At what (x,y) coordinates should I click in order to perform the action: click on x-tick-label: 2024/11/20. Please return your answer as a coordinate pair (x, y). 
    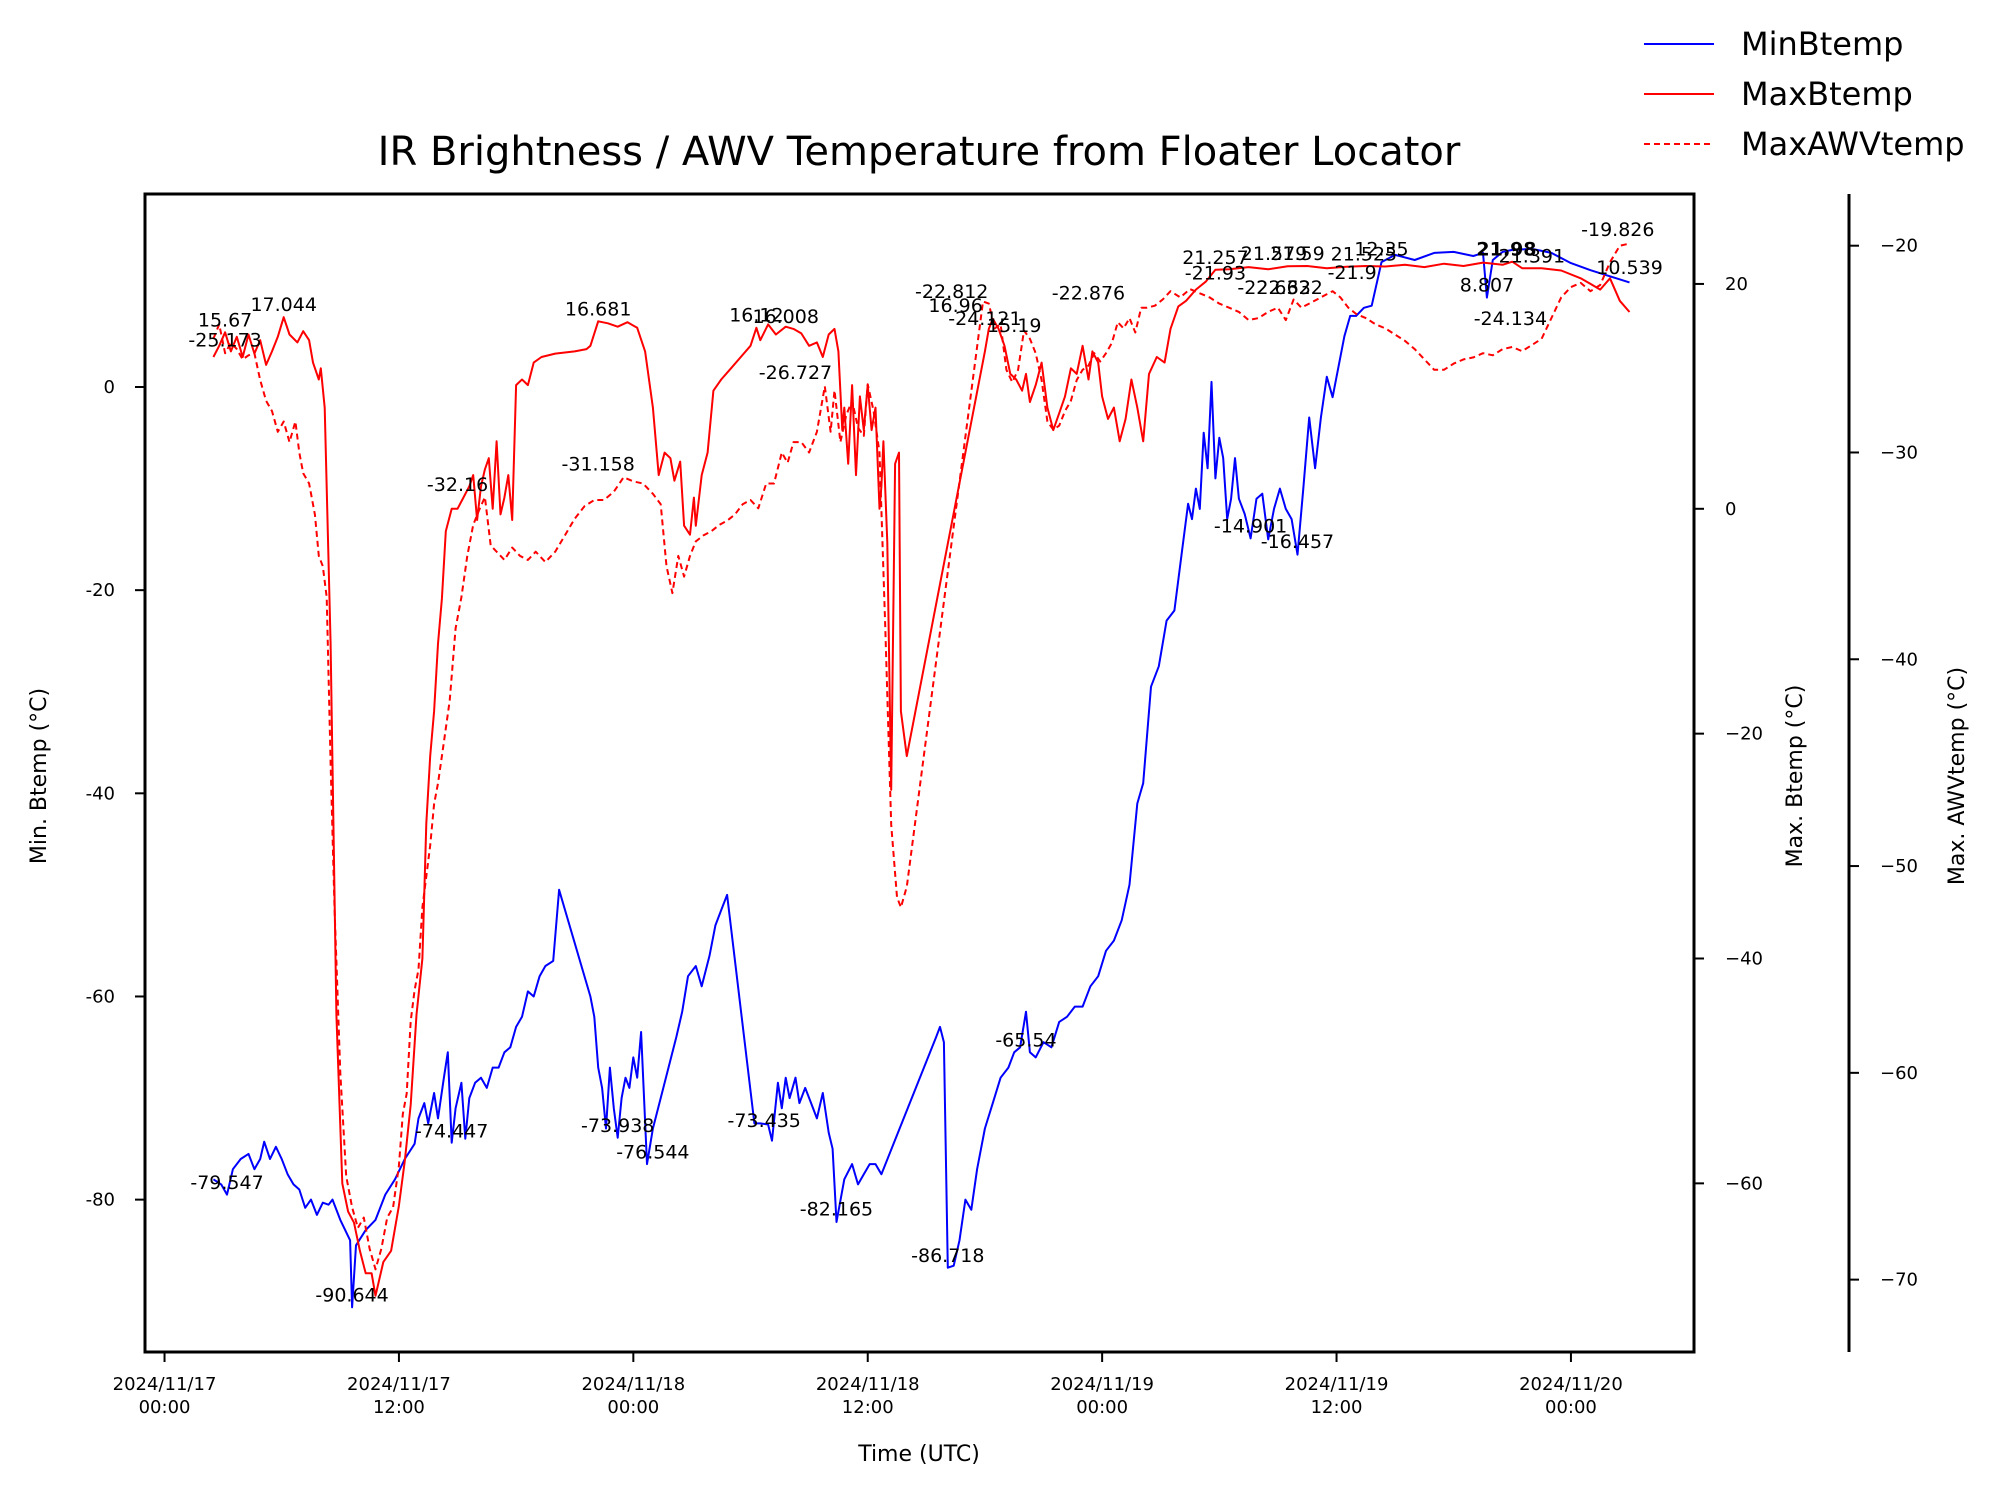
    Looking at the image, I should click on (1571, 1384).